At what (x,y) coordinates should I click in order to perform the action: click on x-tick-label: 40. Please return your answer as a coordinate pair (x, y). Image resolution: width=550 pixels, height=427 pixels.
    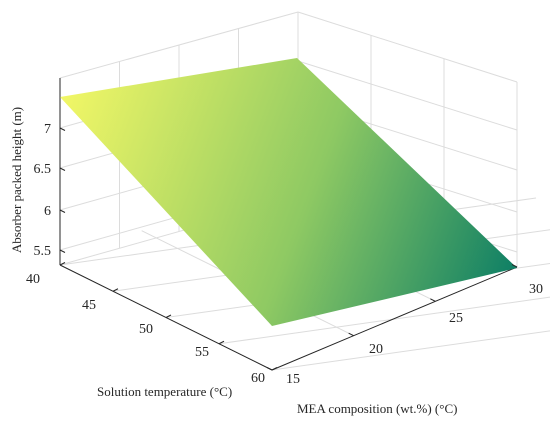
    Looking at the image, I should click on (33, 279).